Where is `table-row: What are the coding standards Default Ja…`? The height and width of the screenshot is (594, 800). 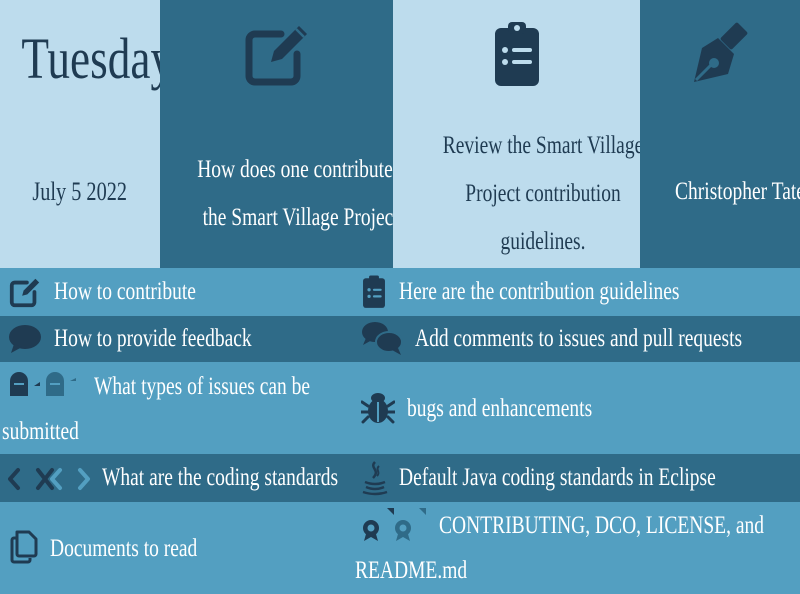 table-row: What are the coding standards Default Ja… is located at coordinates (400, 478).